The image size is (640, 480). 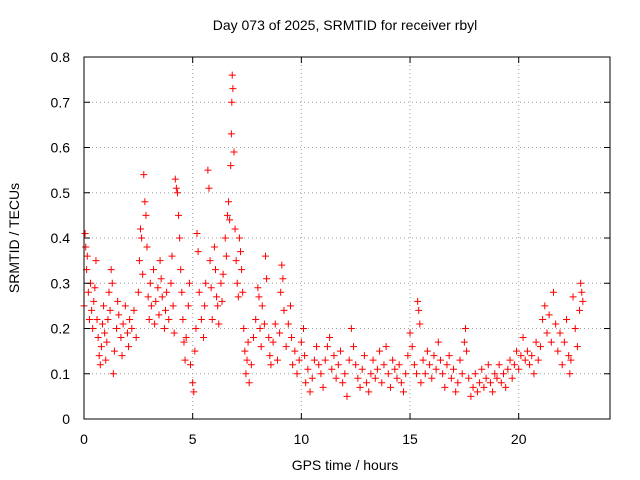 What do you see at coordinates (61, 193) in the screenshot?
I see `y-tick-label: 0.5` at bounding box center [61, 193].